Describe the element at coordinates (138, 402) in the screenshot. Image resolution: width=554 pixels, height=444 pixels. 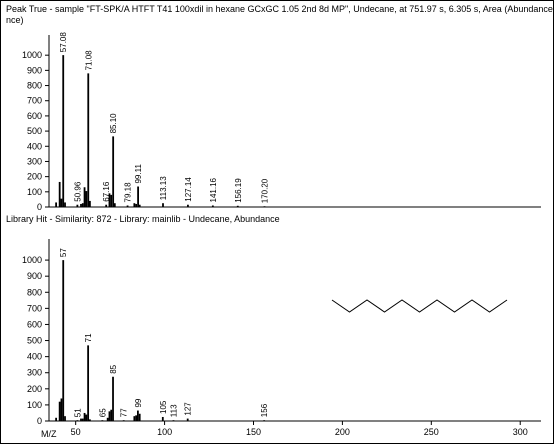
I see `bottom-peak-label: 99` at that location.